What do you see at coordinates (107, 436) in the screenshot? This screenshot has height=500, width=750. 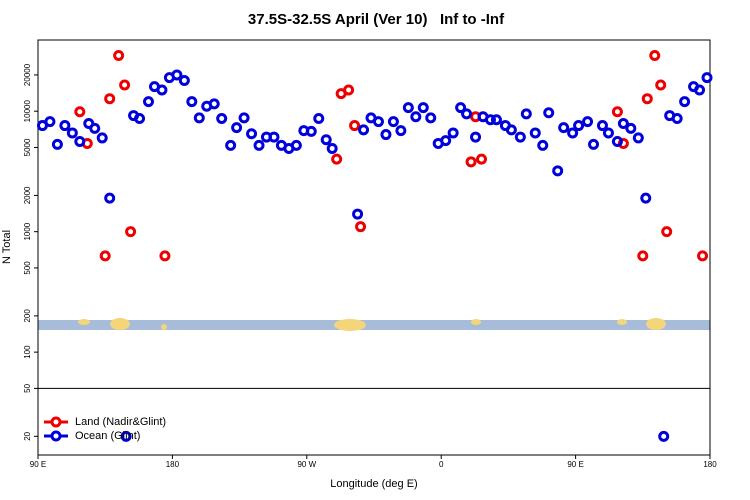 I see `legend-label: Ocean (Glint)` at bounding box center [107, 436].